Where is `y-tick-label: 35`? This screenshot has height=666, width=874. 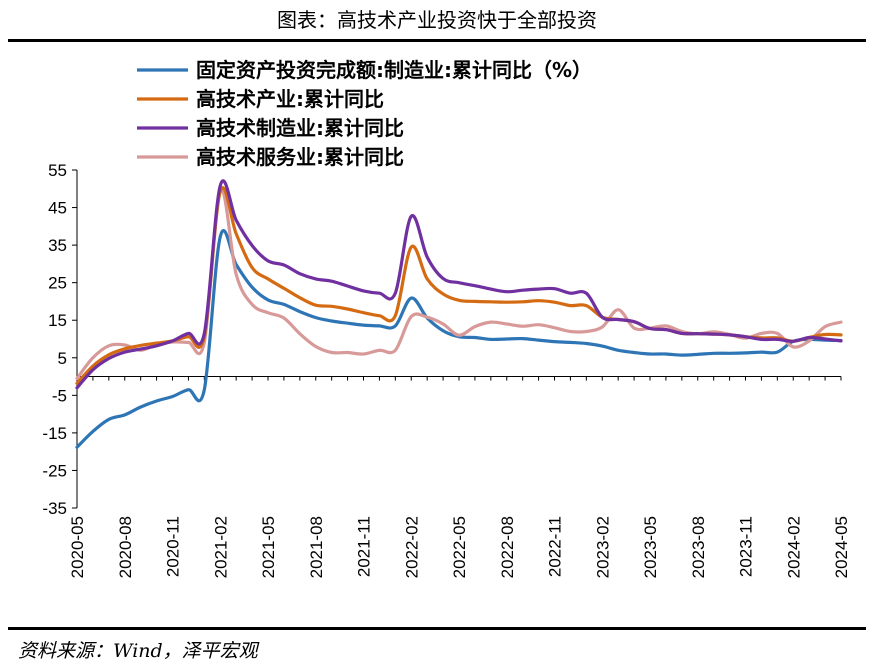 y-tick-label: 35 is located at coordinates (57, 245).